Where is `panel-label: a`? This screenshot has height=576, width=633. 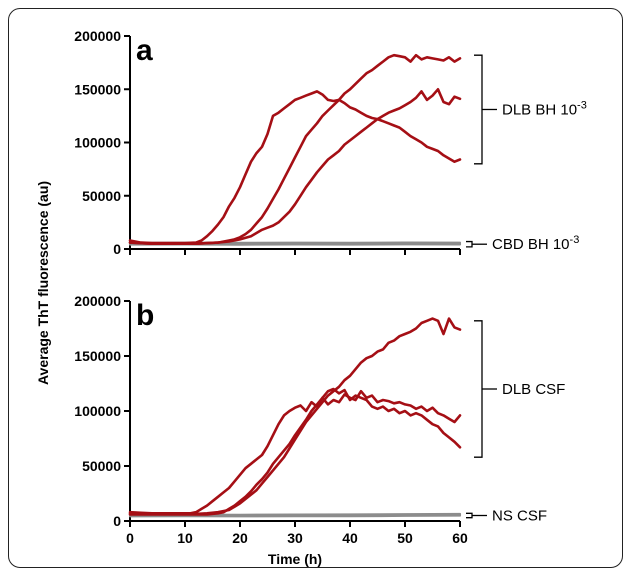 panel-label: a is located at coordinates (144, 50).